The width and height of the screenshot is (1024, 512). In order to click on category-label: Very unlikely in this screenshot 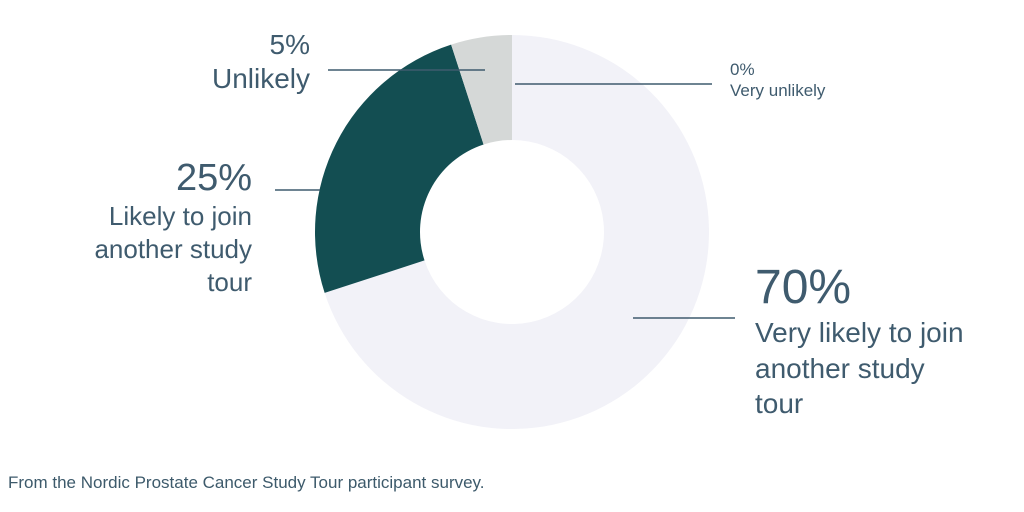, I will do `click(778, 90)`.